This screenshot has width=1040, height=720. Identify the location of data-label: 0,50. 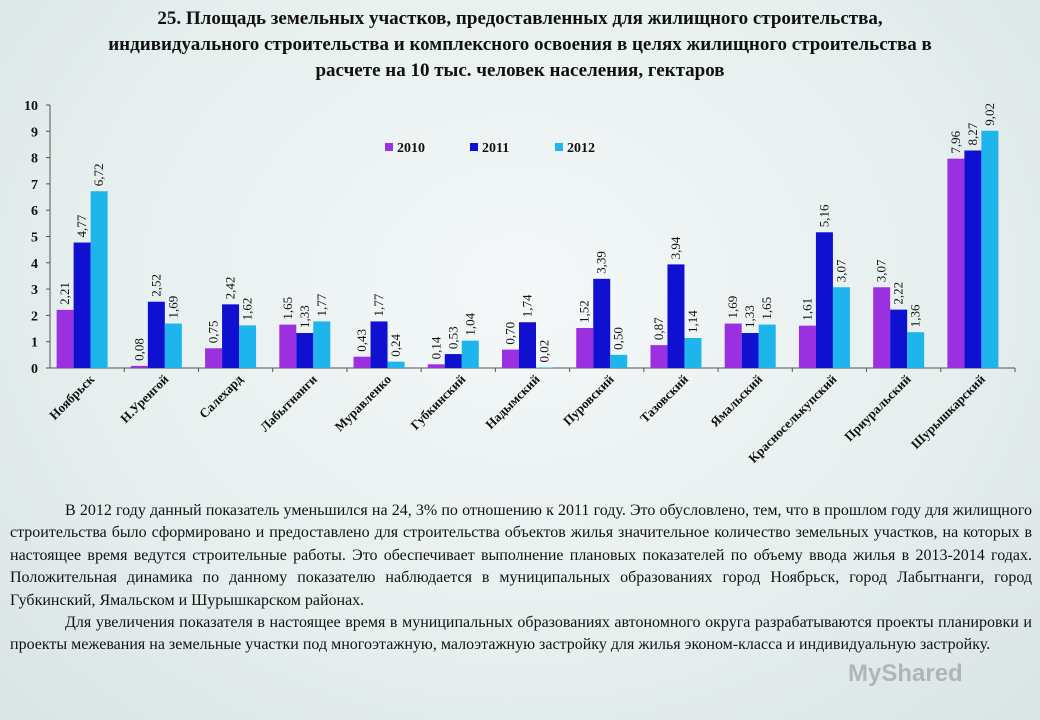
(618, 338).